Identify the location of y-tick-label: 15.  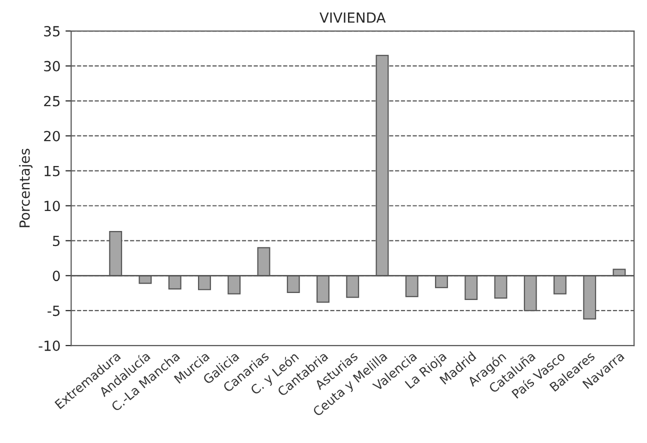
(52, 171).